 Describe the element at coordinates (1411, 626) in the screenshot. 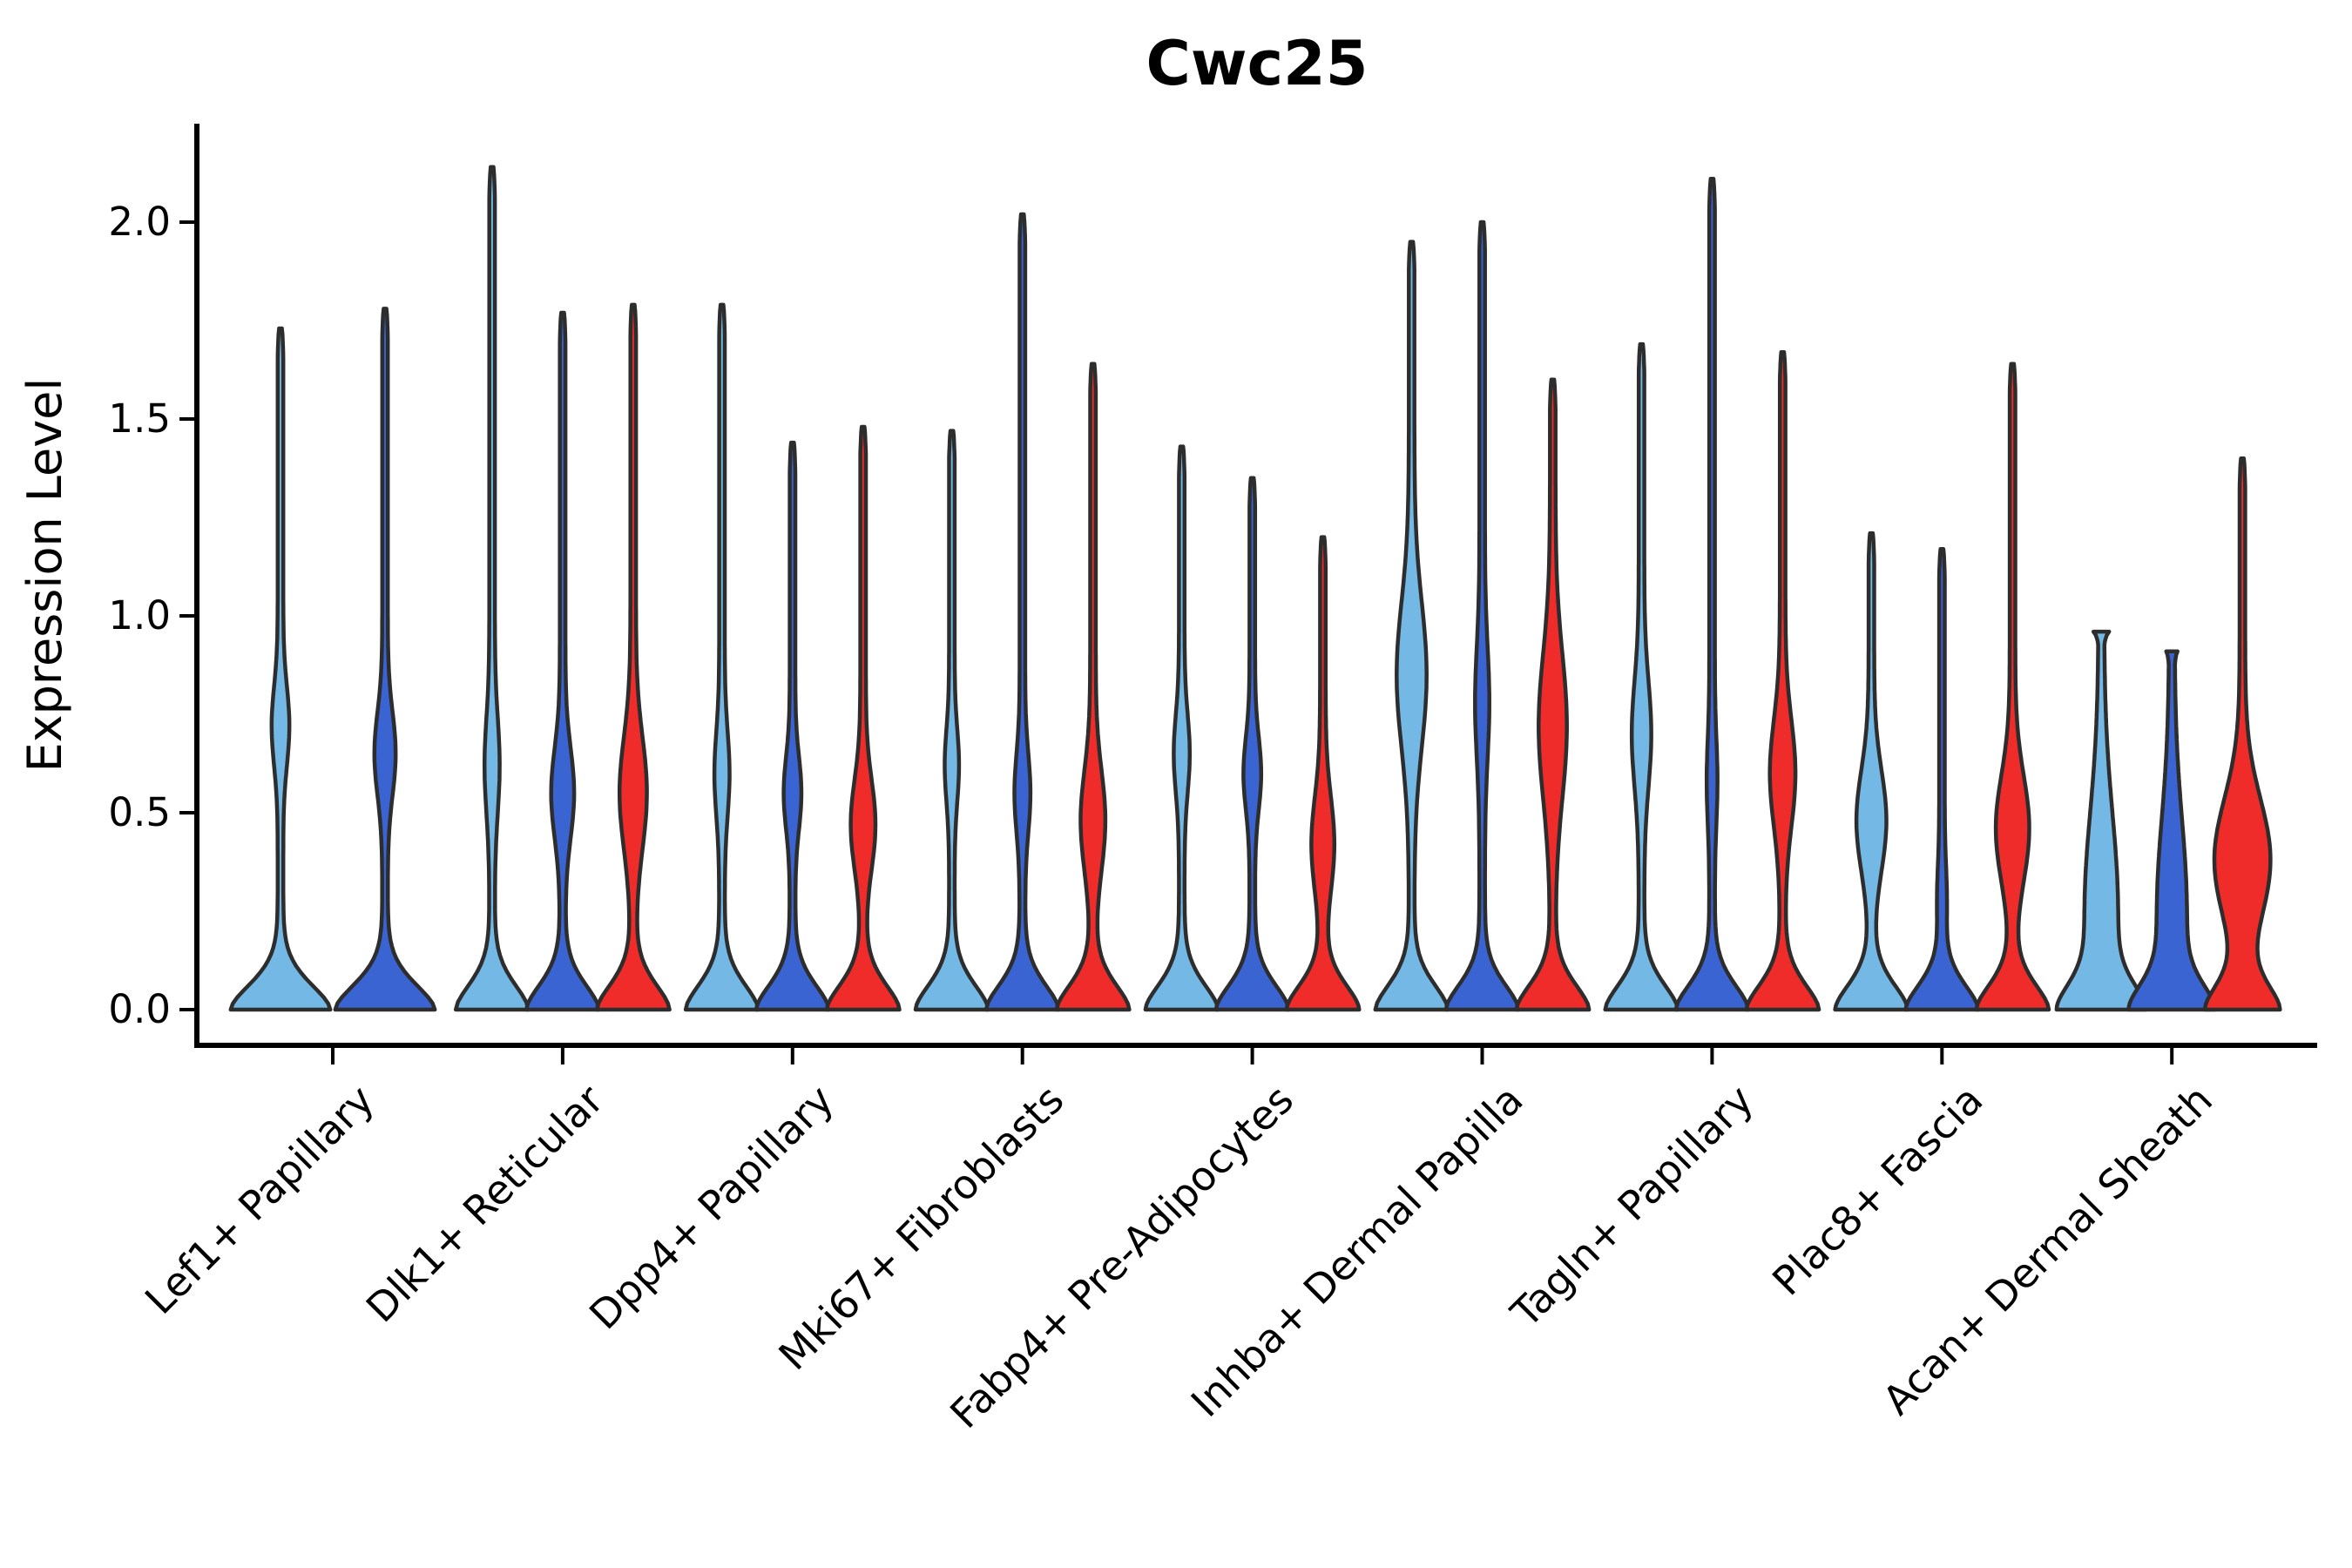

I see `violin-6-light-blue` at that location.